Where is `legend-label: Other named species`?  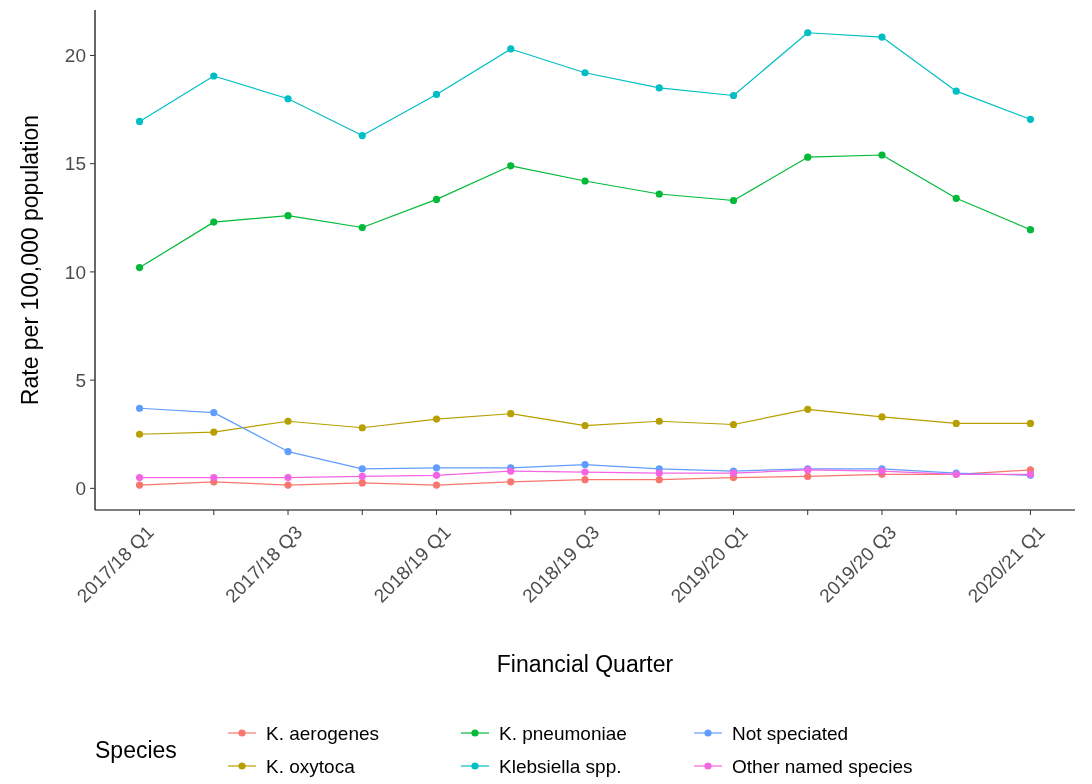 legend-label: Other named species is located at coordinates (822, 766).